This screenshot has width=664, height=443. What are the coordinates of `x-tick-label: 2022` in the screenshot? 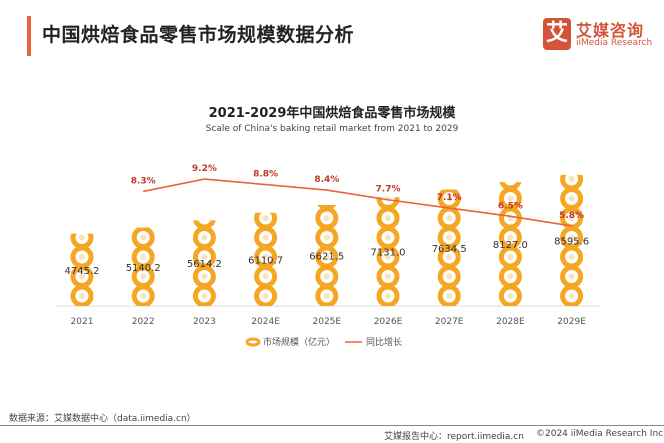 It's located at (143, 322).